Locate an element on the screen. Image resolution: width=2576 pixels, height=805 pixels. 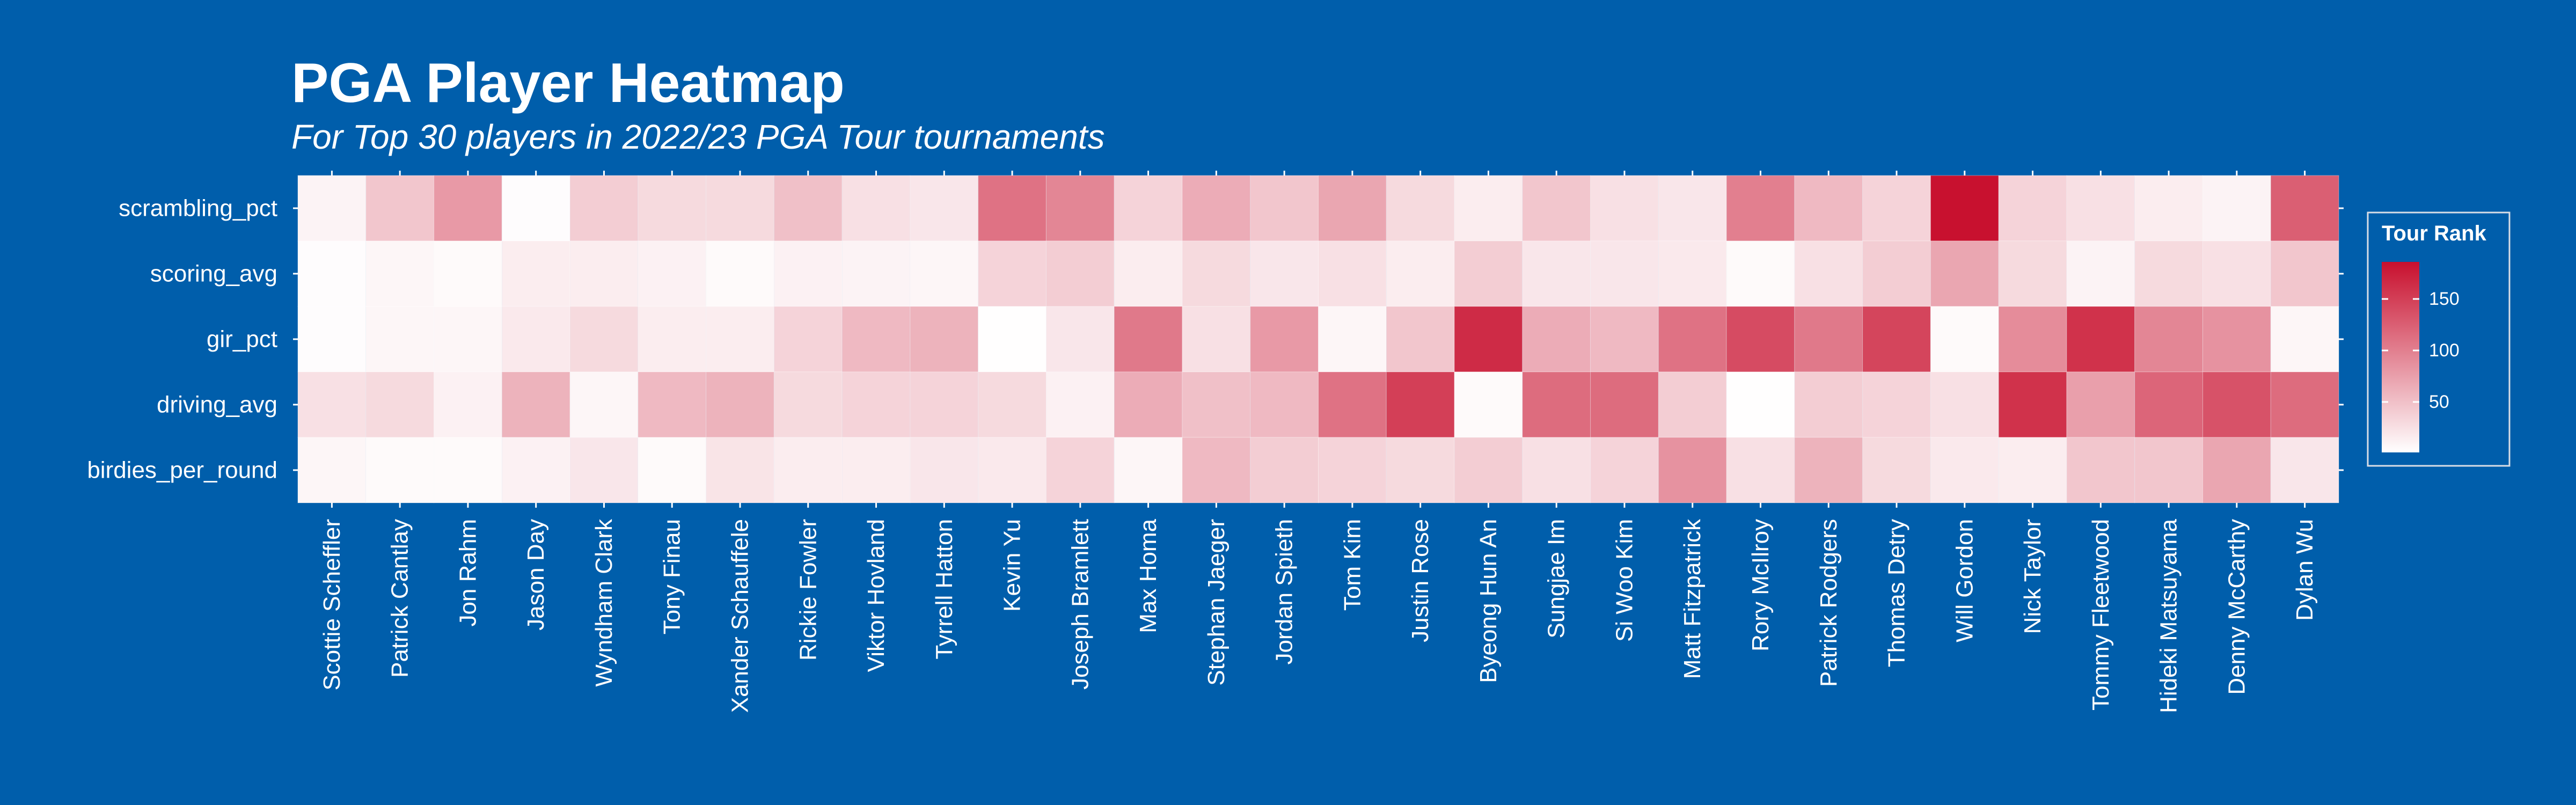
heatmap-cell: Denny McCarthy / gir_pct: 85 is located at coordinates (2236, 339).